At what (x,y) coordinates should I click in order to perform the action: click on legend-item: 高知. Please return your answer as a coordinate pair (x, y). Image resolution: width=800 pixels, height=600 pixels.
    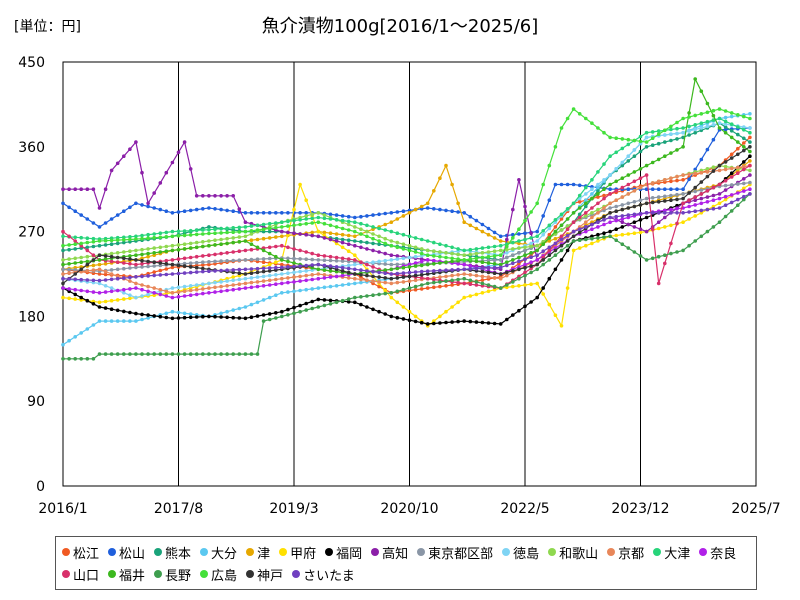
    Looking at the image, I should click on (389, 552).